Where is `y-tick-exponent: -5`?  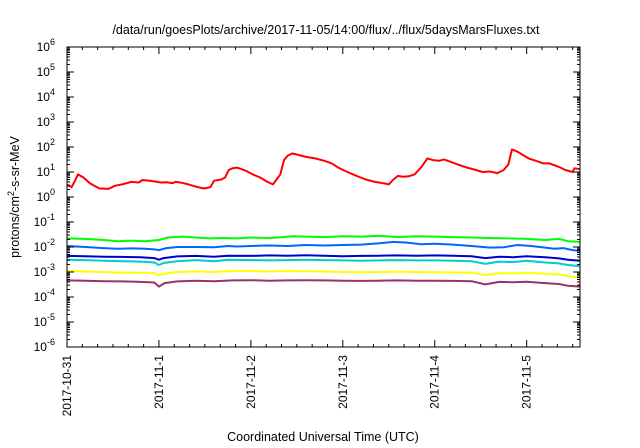 y-tick-exponent: -5 is located at coordinates (51, 317).